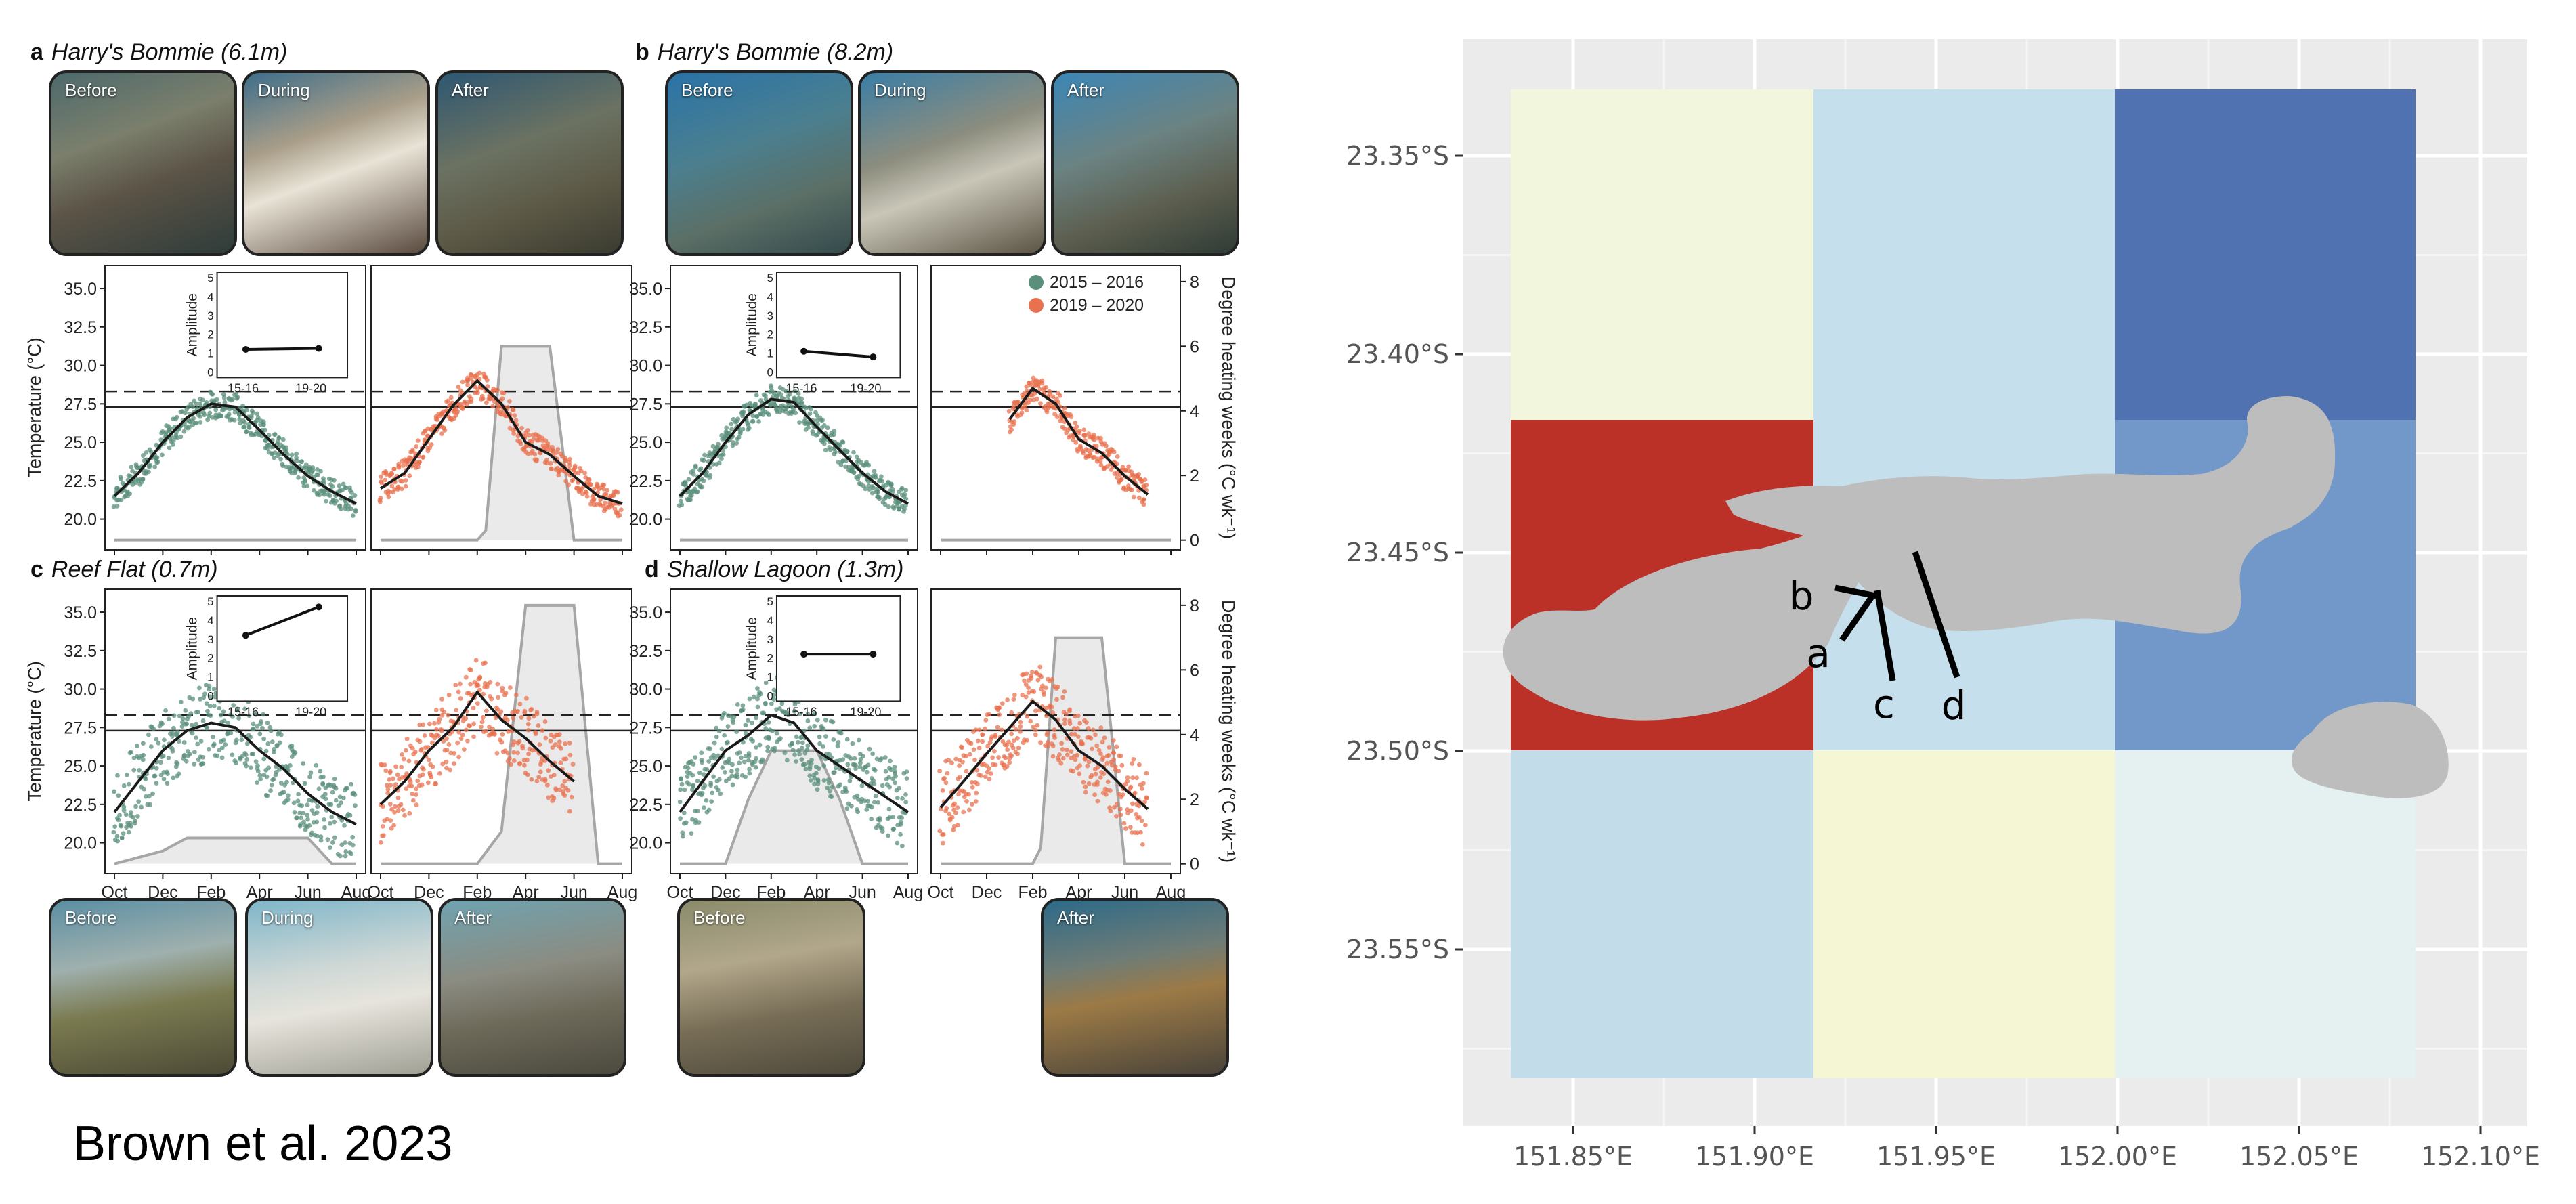 This screenshot has height=1204, width=2576. I want to click on x-tick-label: Dec, so click(725, 893).